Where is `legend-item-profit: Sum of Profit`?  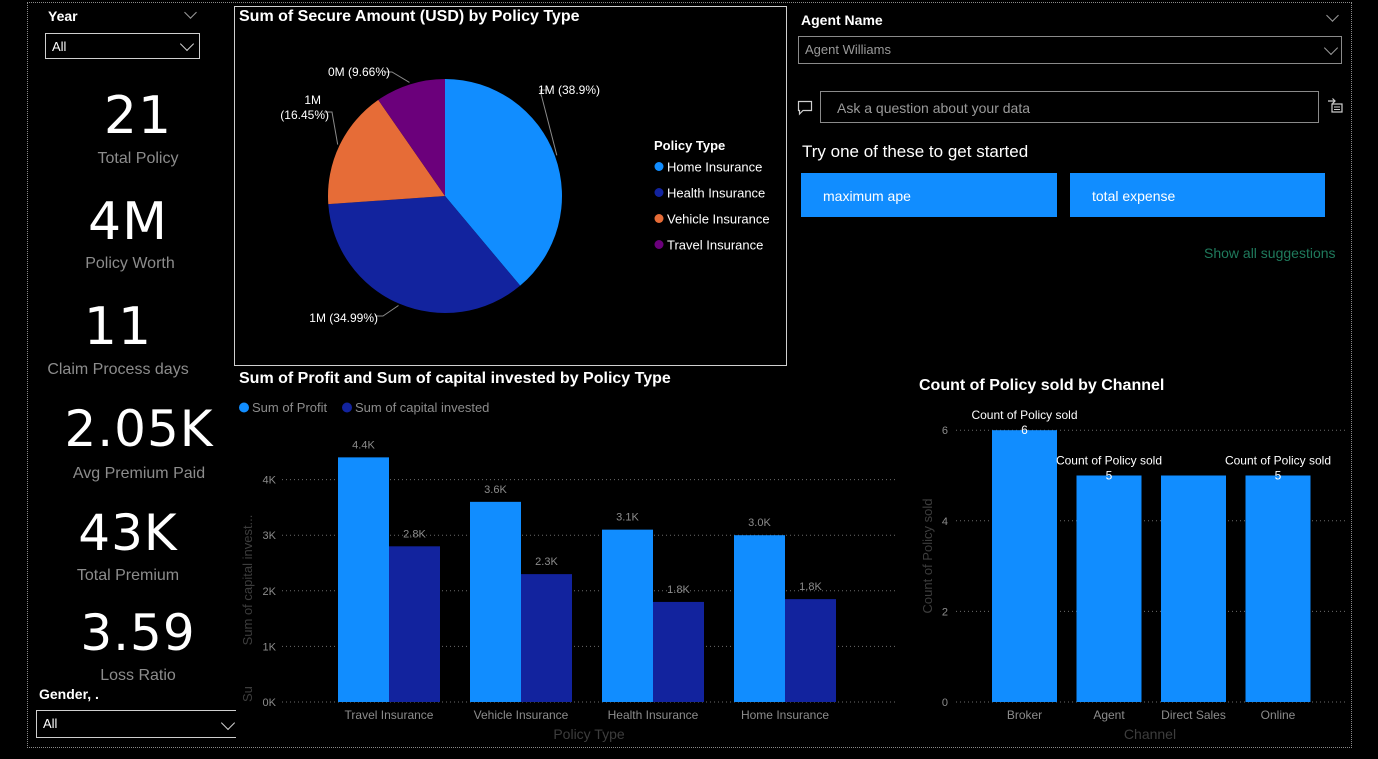
legend-item-profit: Sum of Profit is located at coordinates (290, 407).